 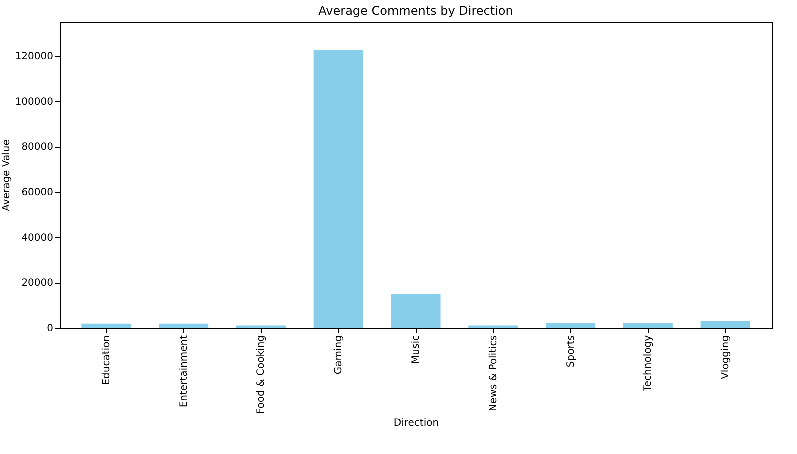 What do you see at coordinates (494, 374) in the screenshot?
I see `x-tick-label: News & Politics` at bounding box center [494, 374].